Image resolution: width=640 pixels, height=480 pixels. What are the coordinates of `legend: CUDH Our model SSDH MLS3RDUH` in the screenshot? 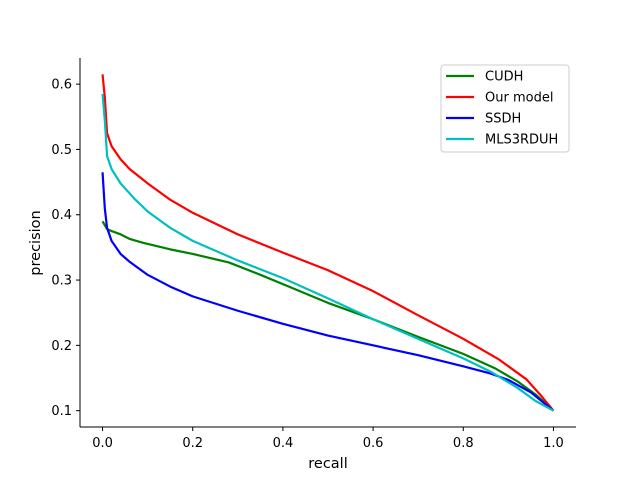 It's located at (505, 108).